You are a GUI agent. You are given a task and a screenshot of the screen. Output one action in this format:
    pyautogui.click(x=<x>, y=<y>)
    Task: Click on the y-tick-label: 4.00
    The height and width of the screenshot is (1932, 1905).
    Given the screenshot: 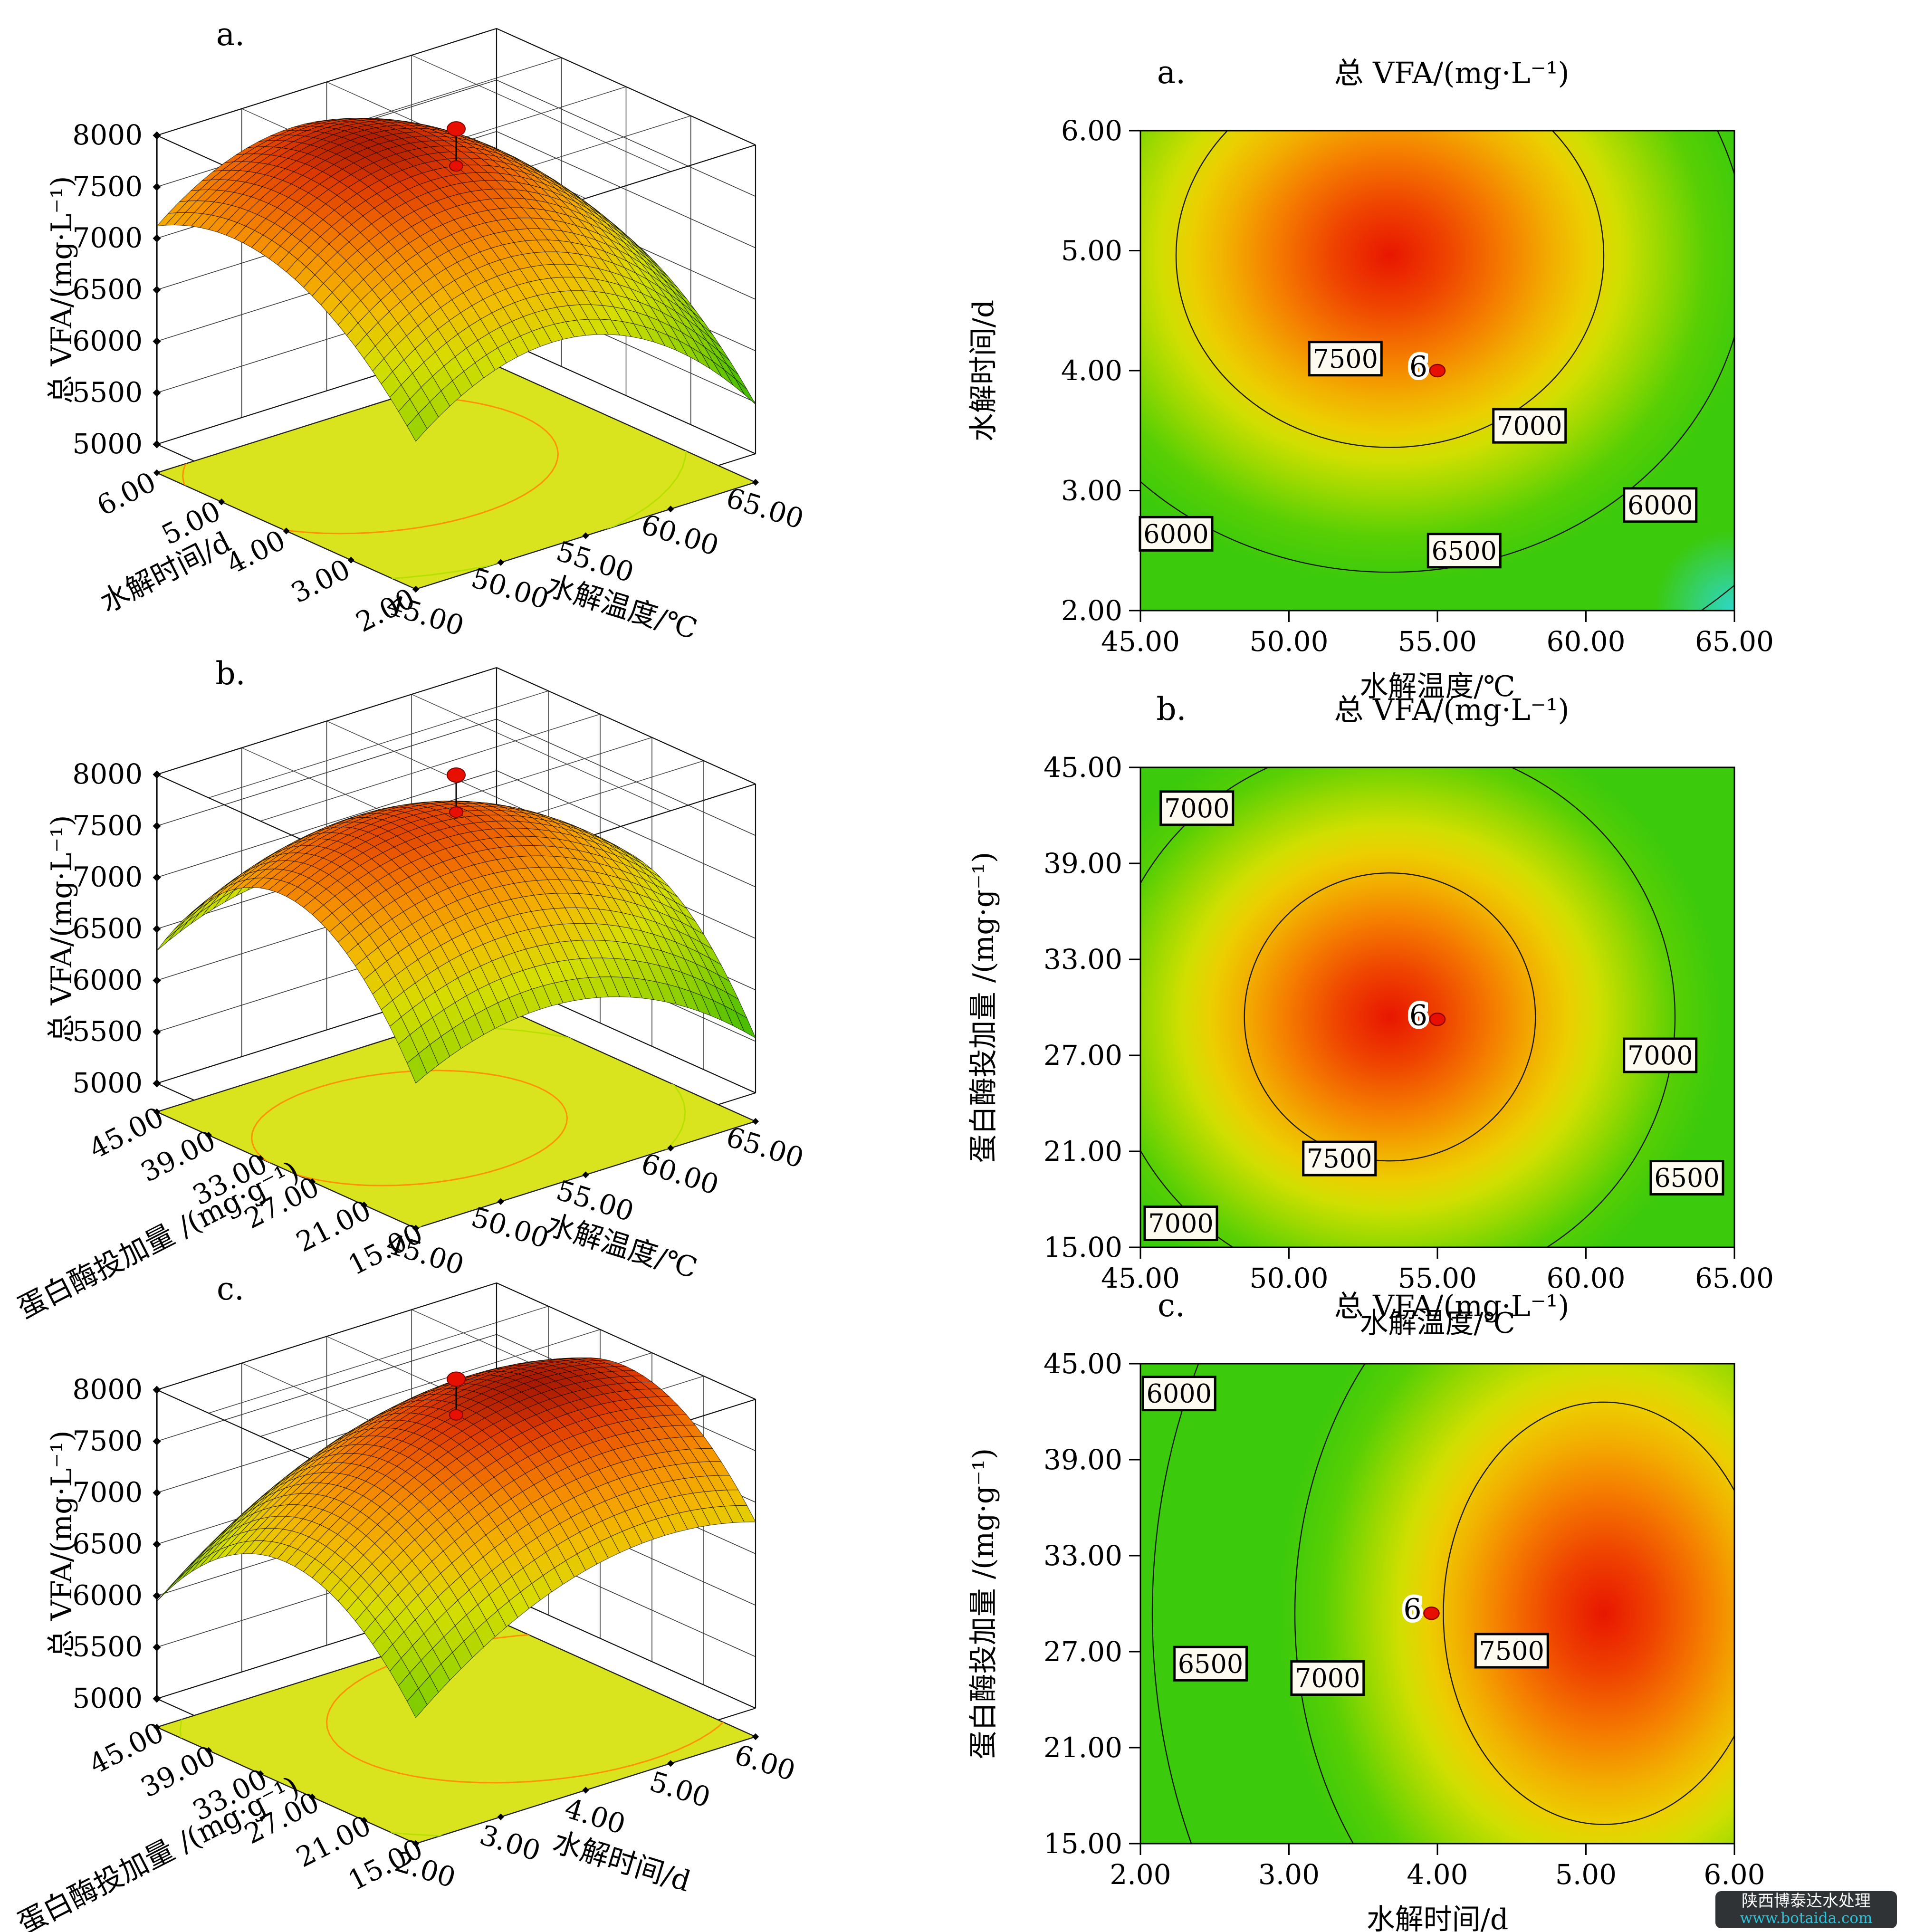 What is the action you would take?
    pyautogui.click(x=1091, y=370)
    